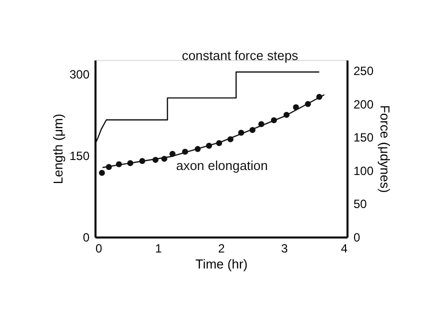  What do you see at coordinates (284, 249) in the screenshot?
I see `x-tick-label: 3` at bounding box center [284, 249].